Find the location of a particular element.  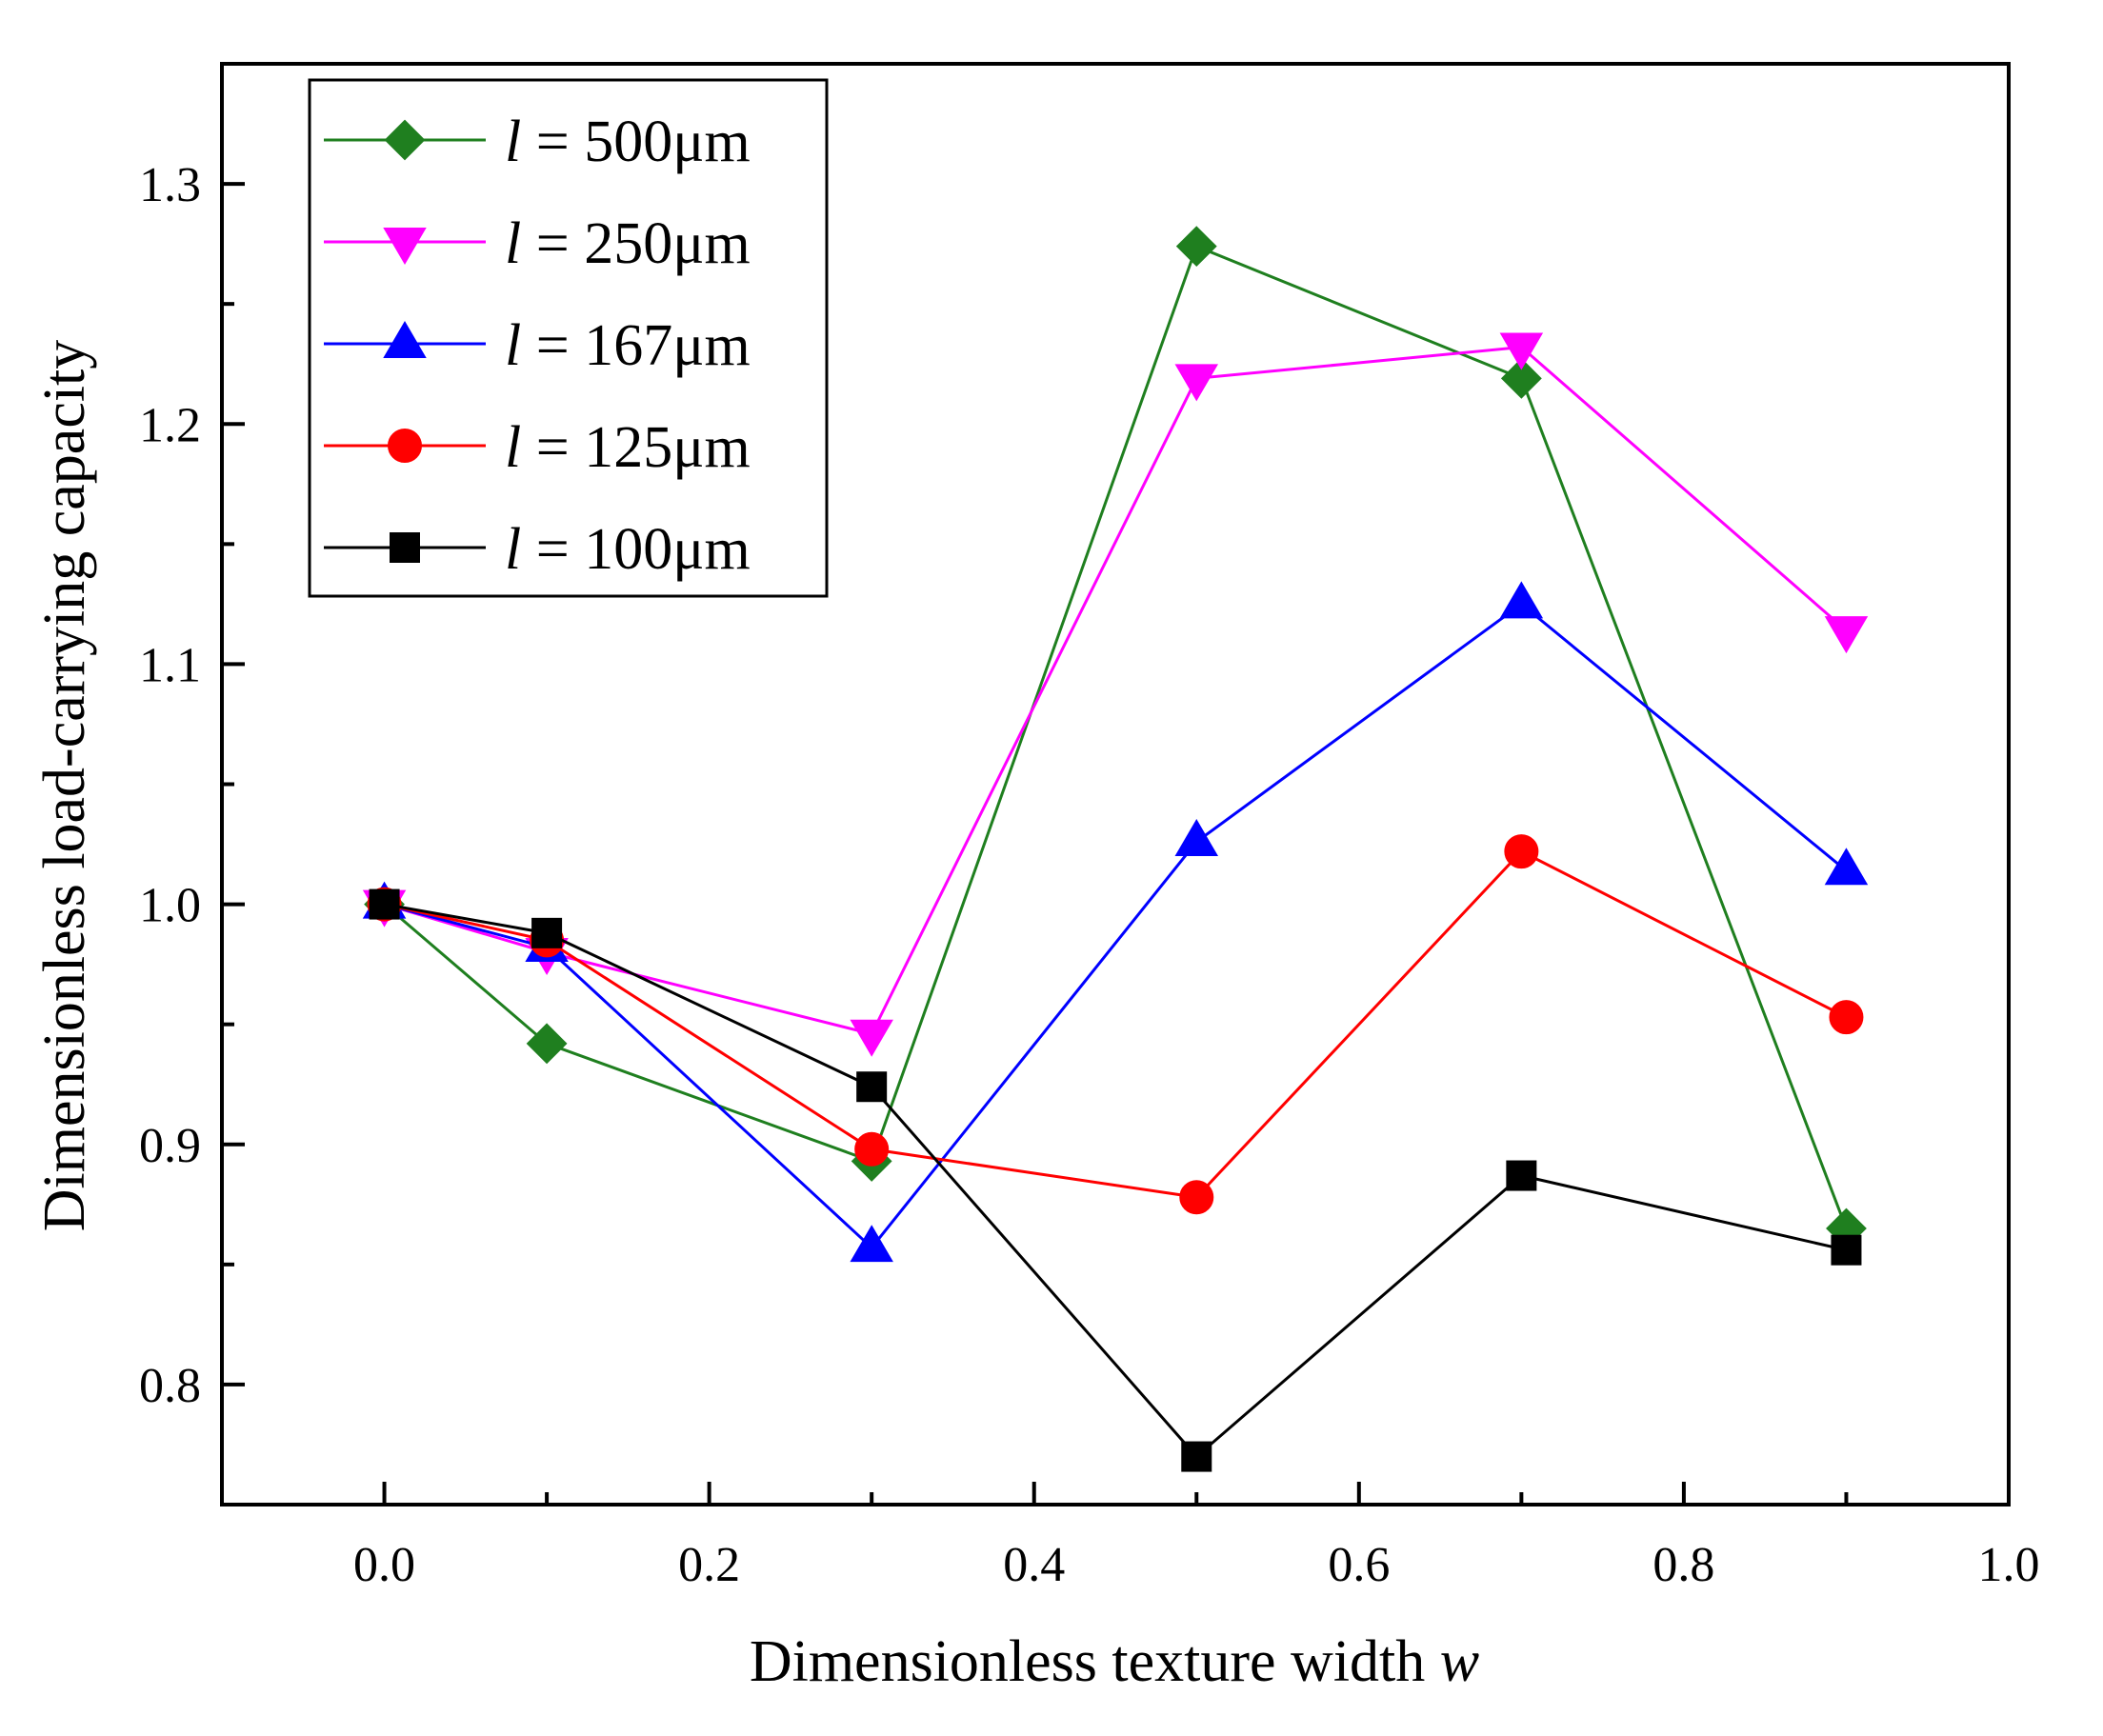

y-tick-label: 0.9 is located at coordinates (170, 1146).